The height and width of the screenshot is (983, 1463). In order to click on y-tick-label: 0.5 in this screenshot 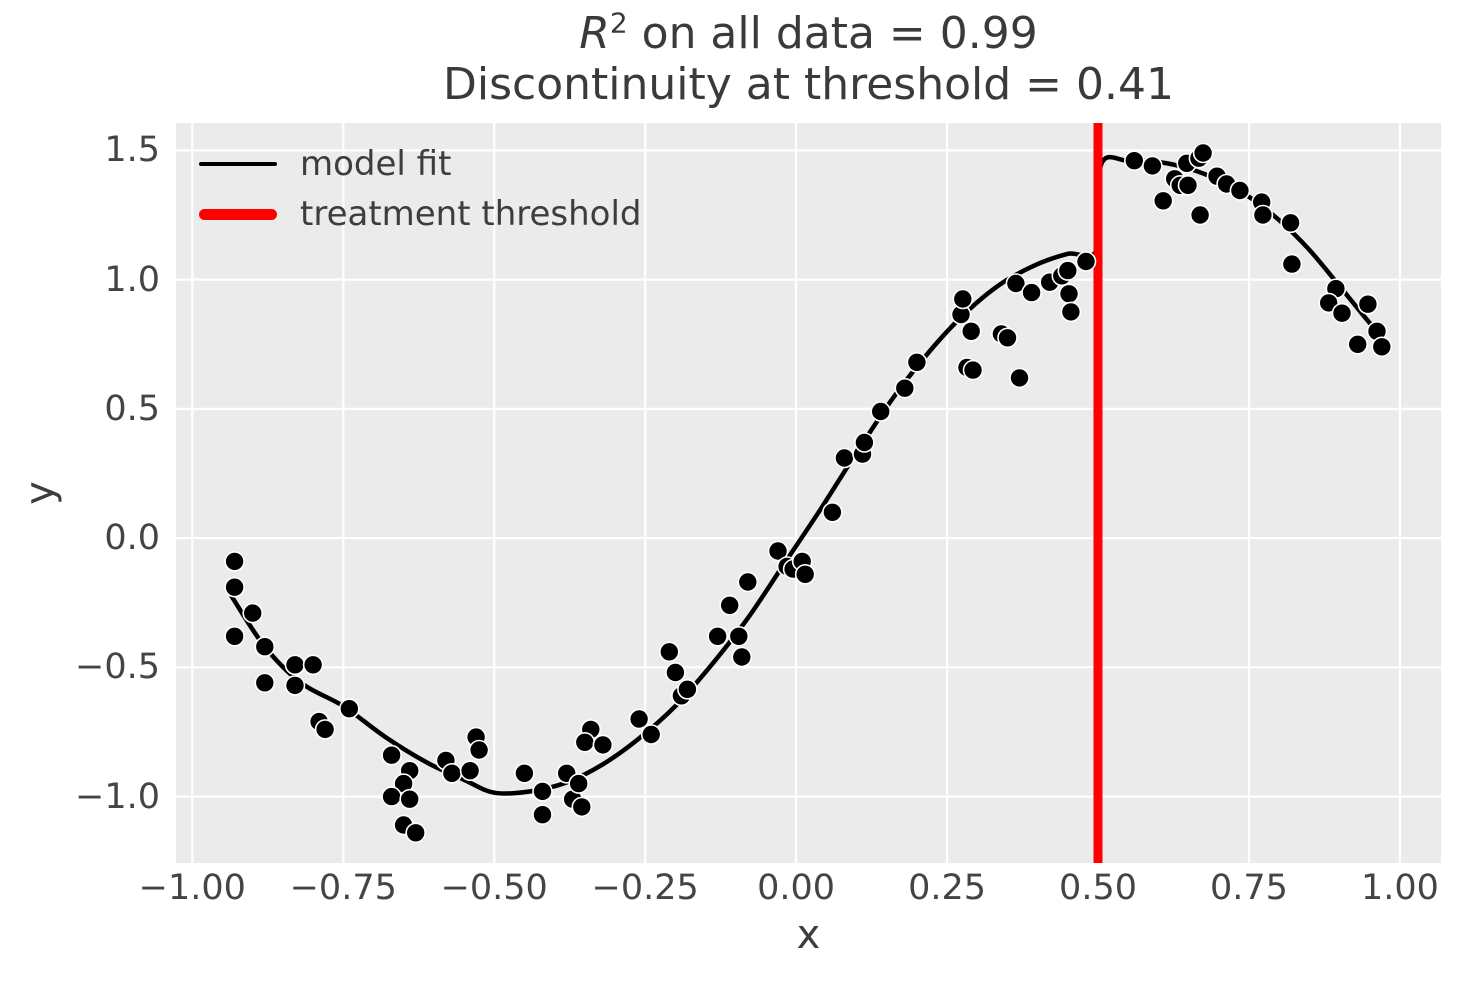, I will do `click(132, 408)`.